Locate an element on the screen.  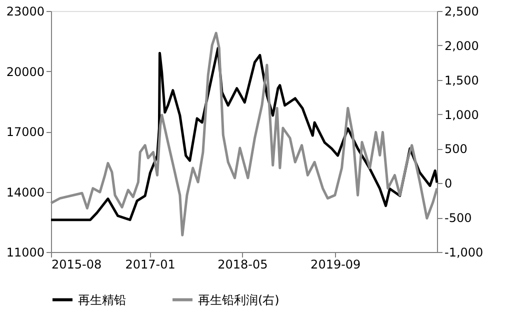
x-tick-label: 2019-09 is located at coordinates (335, 265).